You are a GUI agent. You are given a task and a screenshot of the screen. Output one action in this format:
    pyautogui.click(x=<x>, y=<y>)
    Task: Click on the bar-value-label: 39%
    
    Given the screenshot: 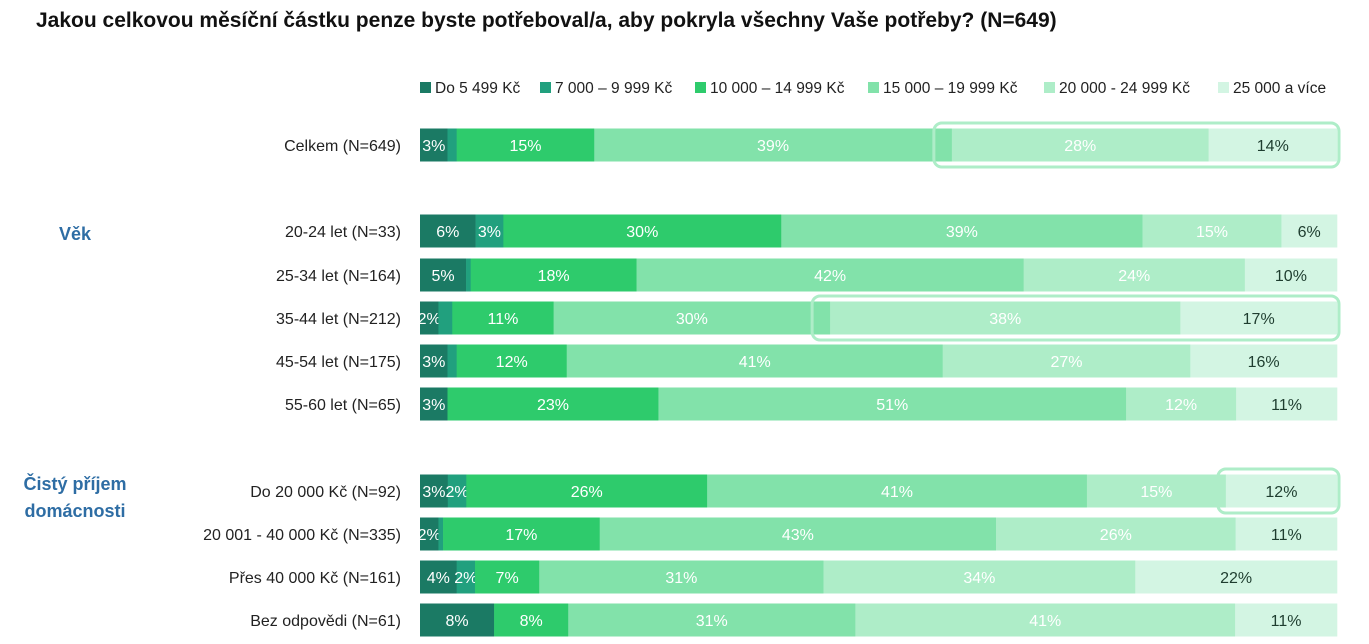 What is the action you would take?
    pyautogui.click(x=773, y=146)
    